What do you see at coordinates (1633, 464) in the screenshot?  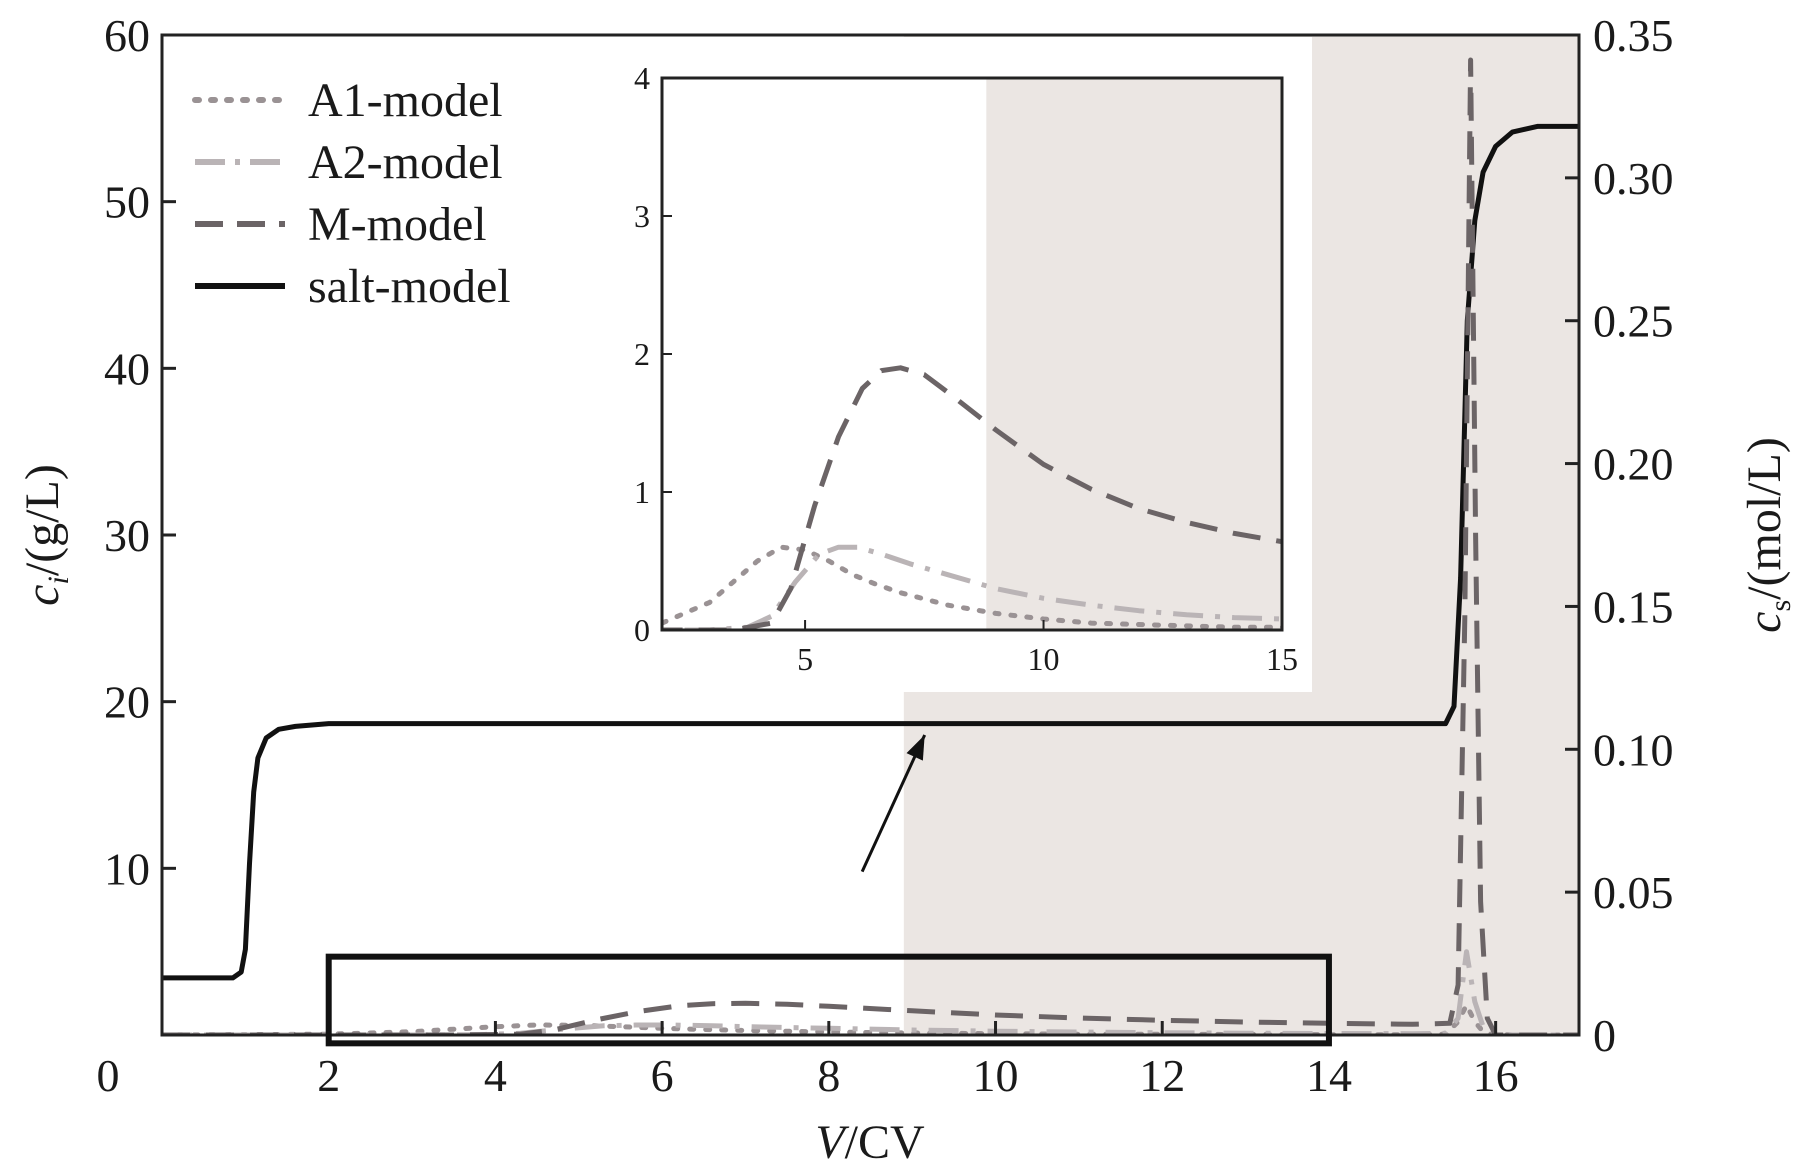 I see `y-right-tick-label-4: 0.20` at bounding box center [1633, 464].